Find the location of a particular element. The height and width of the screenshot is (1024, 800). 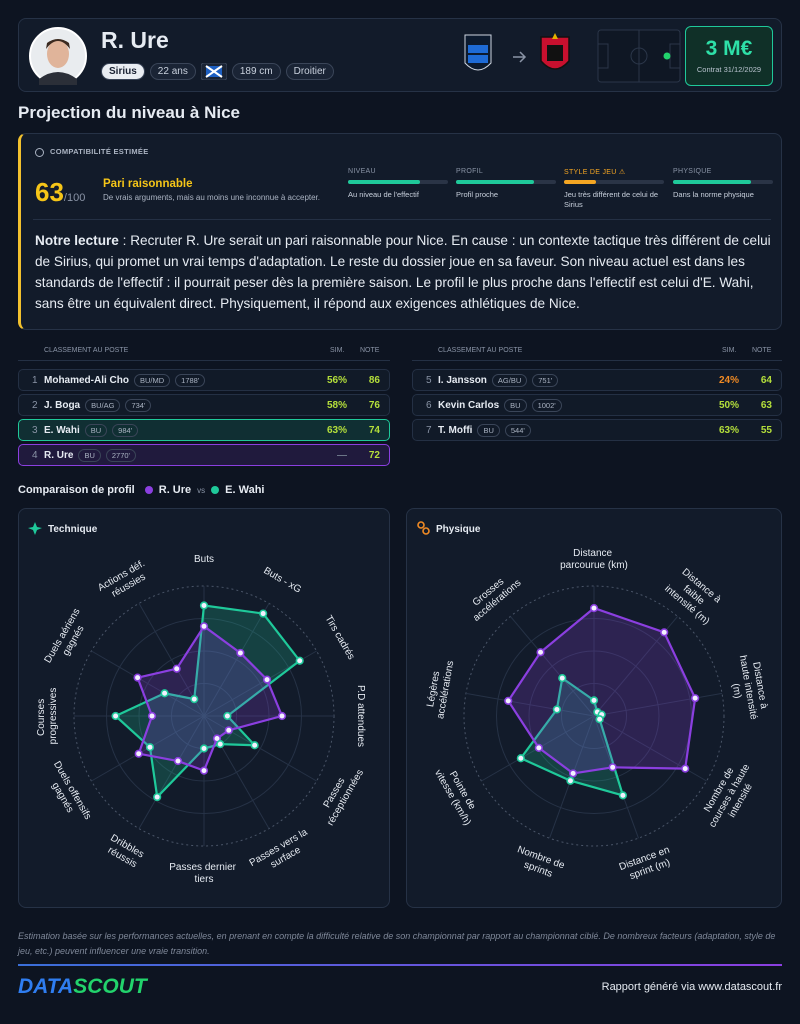

rank-player: T. Moffi BU 544' is located at coordinates (484, 430).